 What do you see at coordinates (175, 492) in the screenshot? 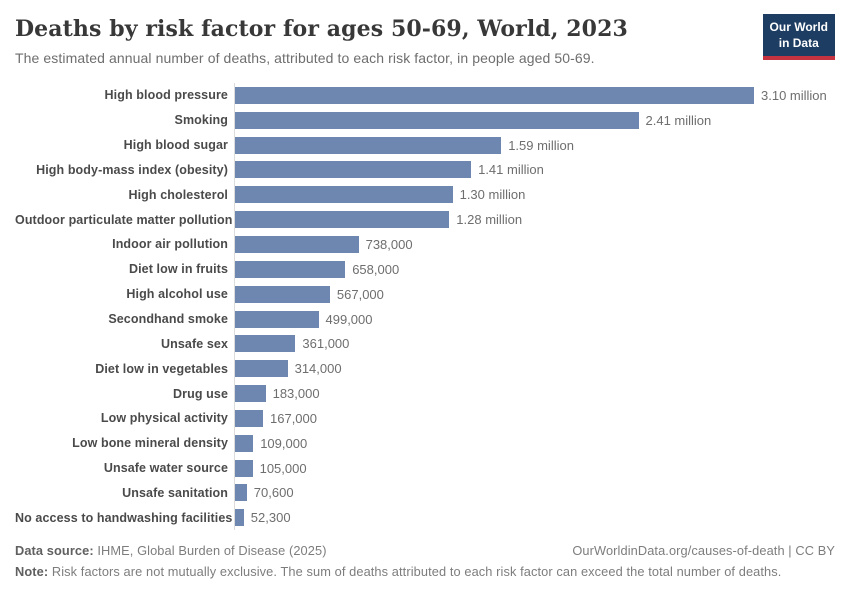
I see `category-label: Unsafe sanitation` at bounding box center [175, 492].